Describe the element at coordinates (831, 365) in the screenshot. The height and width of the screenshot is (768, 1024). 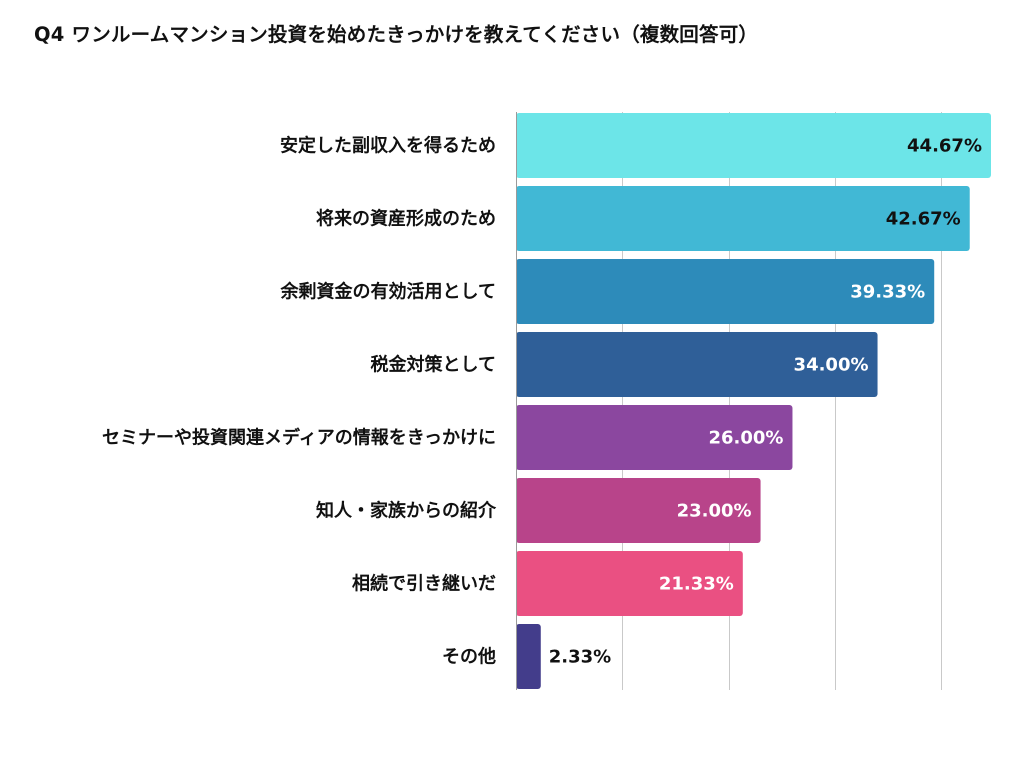
I see `value-label: 34.00%` at that location.